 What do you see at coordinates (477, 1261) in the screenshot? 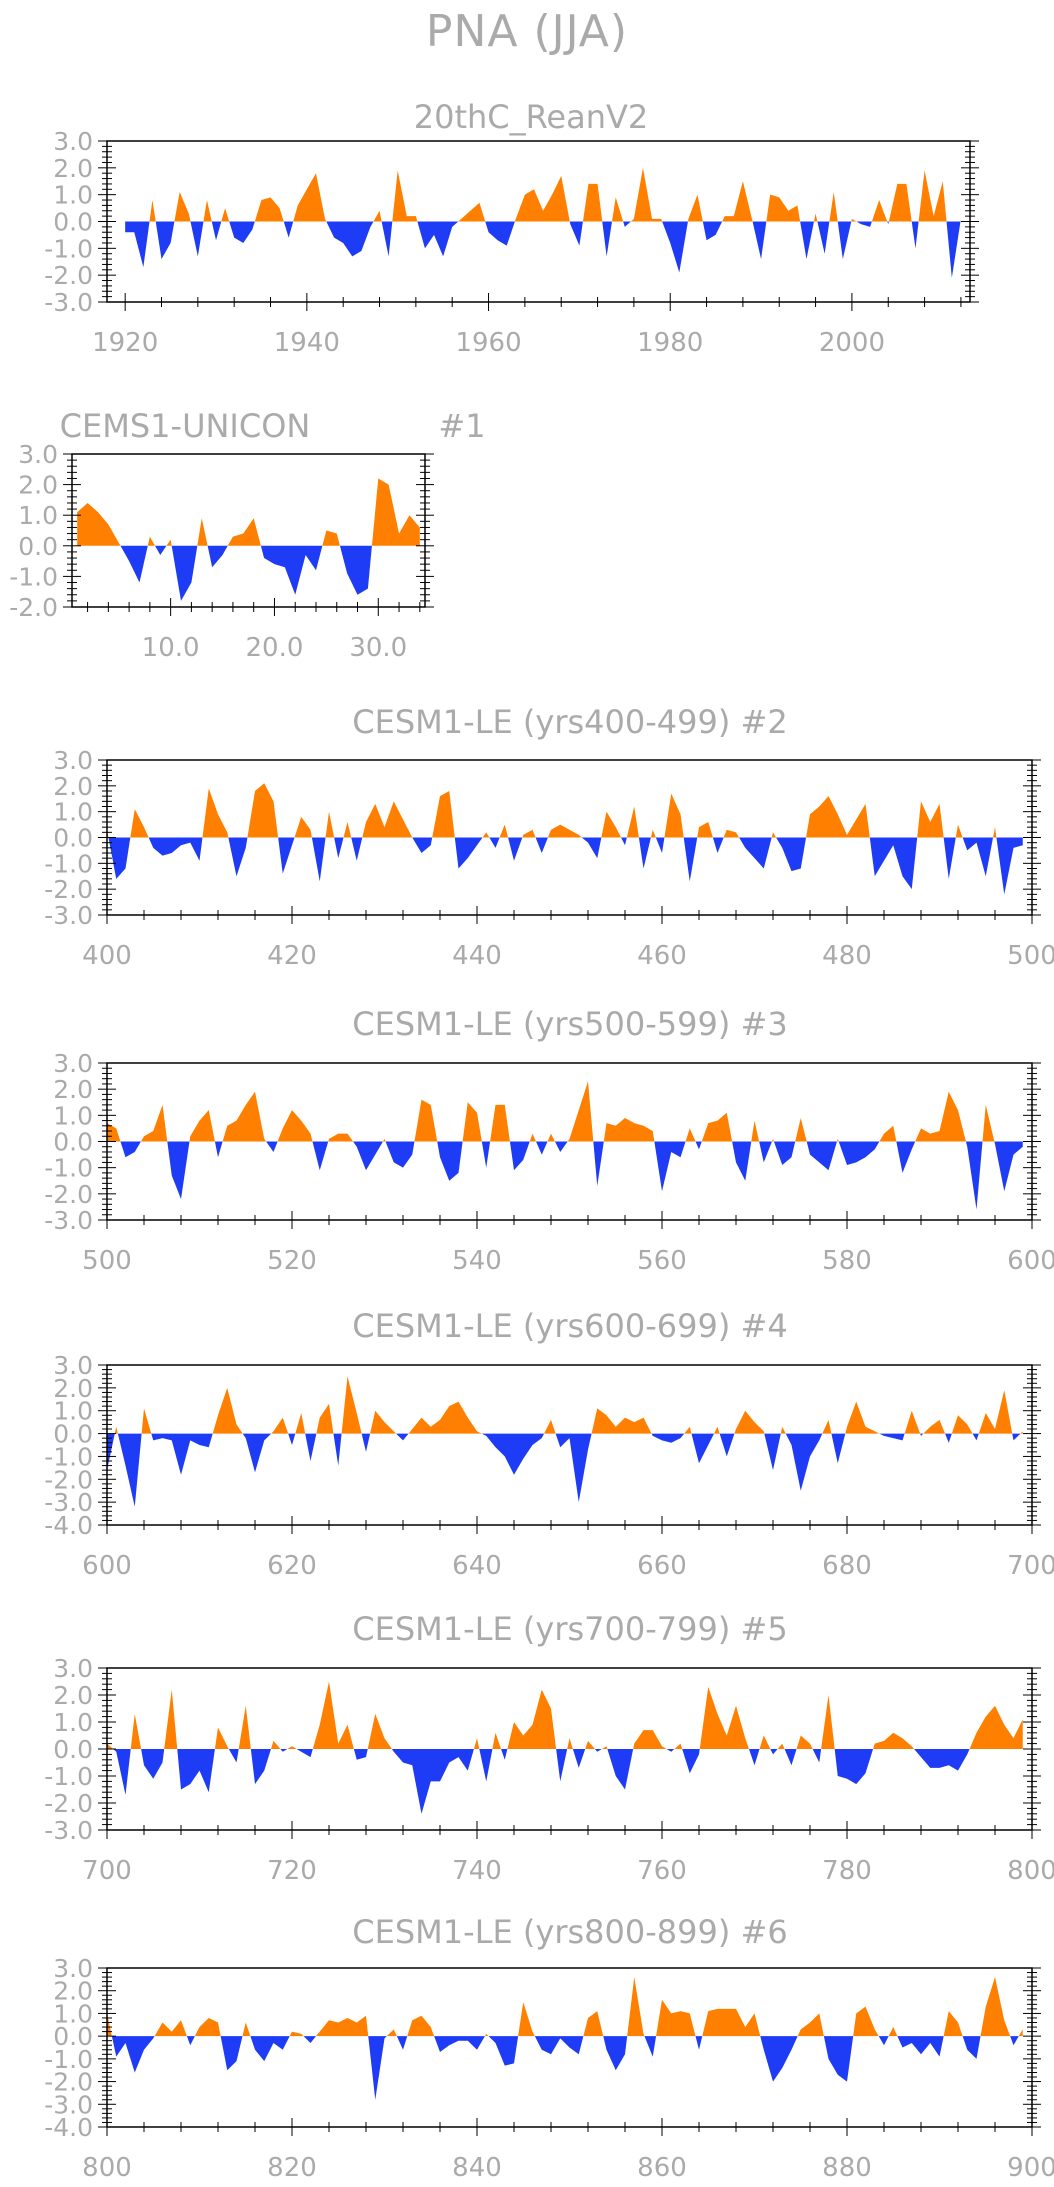
I see `x-tick-label: 540` at bounding box center [477, 1261].